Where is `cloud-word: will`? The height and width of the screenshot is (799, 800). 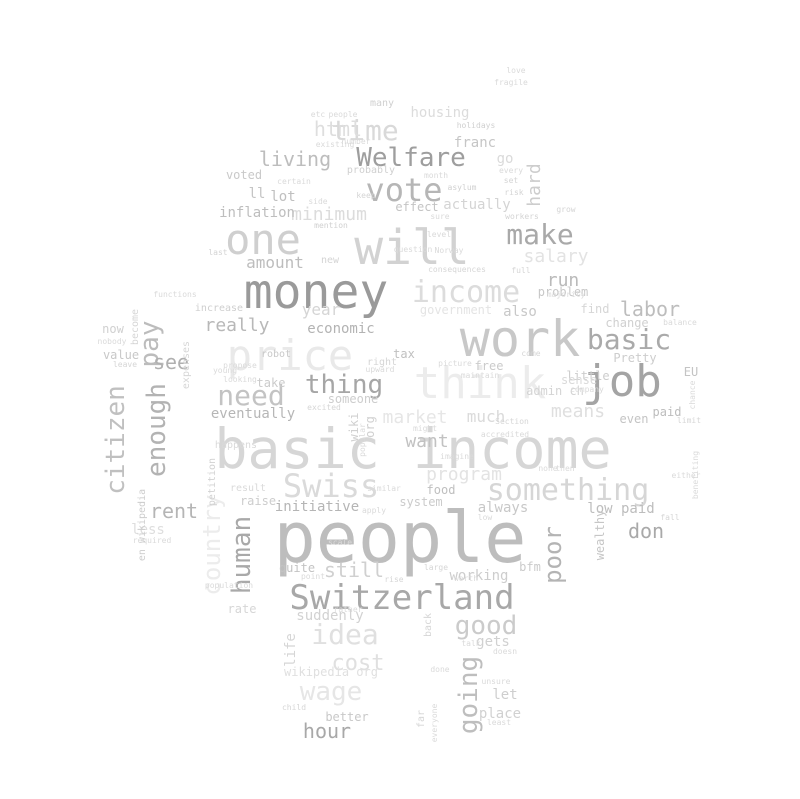
cloud-word: will is located at coordinates (412, 248).